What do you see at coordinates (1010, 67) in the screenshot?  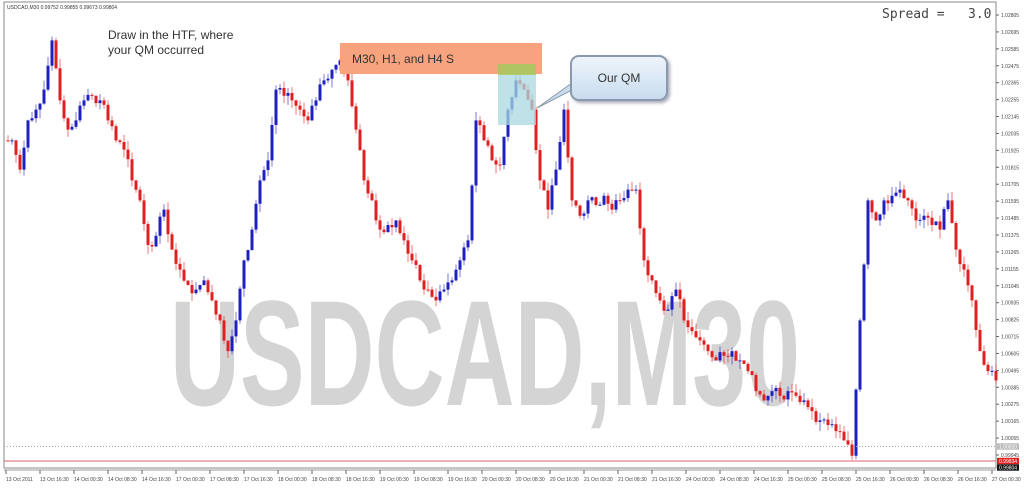 I see `y-tick-label: 1.02475` at bounding box center [1010, 67].